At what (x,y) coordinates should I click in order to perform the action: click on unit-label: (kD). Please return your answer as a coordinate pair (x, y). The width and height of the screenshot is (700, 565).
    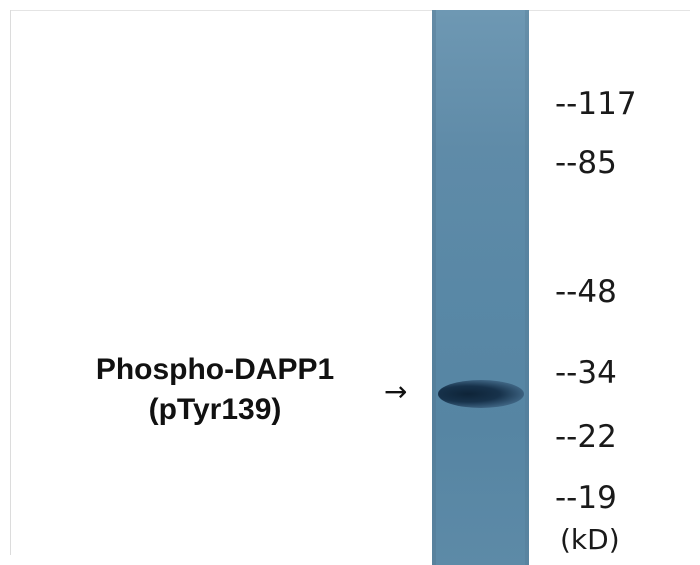
    Looking at the image, I should click on (590, 539).